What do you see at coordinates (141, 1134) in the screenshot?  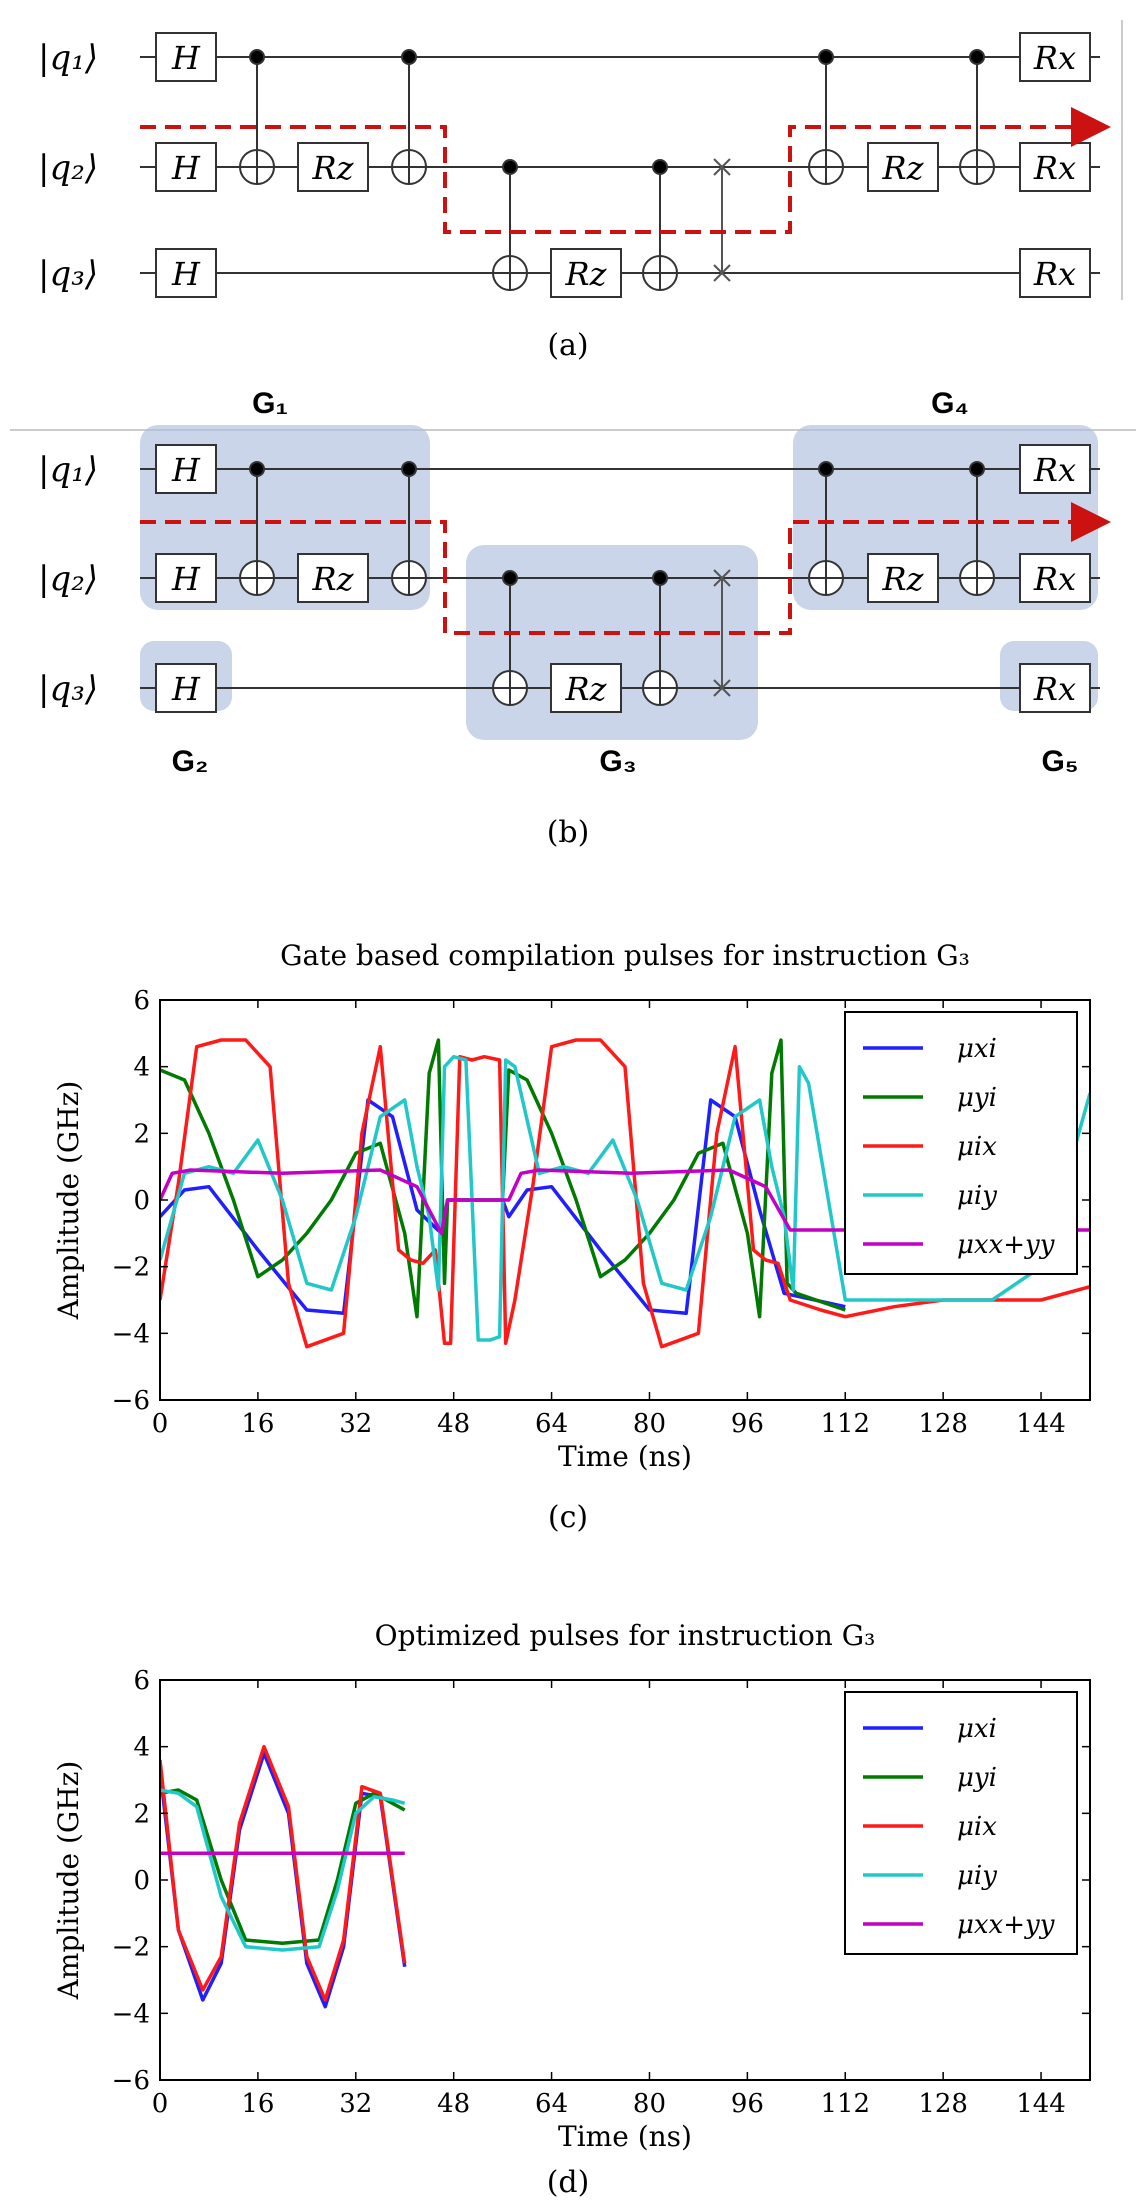 I see `chart-c-ytick-label: 2` at bounding box center [141, 1134].